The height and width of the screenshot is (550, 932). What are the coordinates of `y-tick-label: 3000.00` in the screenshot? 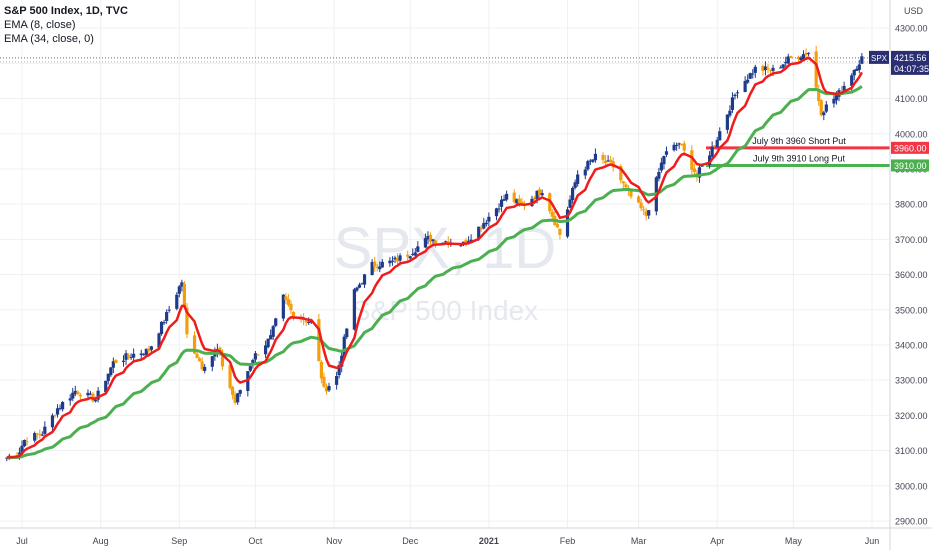 It's located at (911, 486).